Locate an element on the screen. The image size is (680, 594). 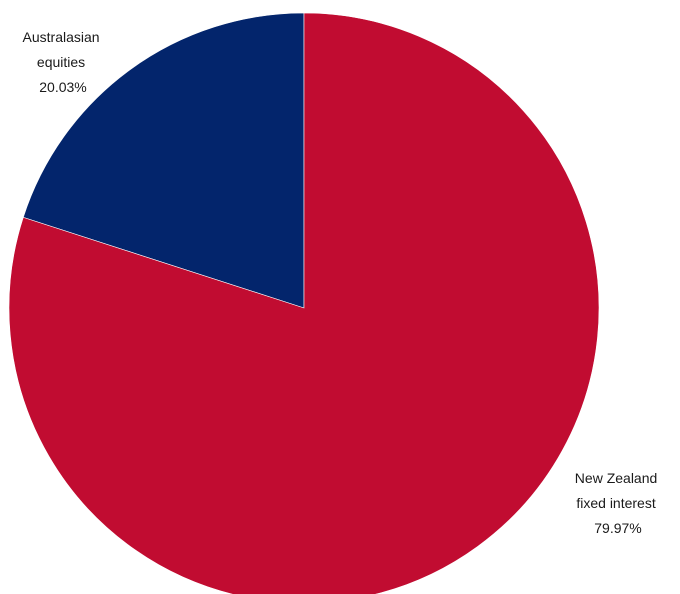
label-new-zealand-fixed-interest: New Zealand fixed interest 79.97% is located at coordinates (618, 503).